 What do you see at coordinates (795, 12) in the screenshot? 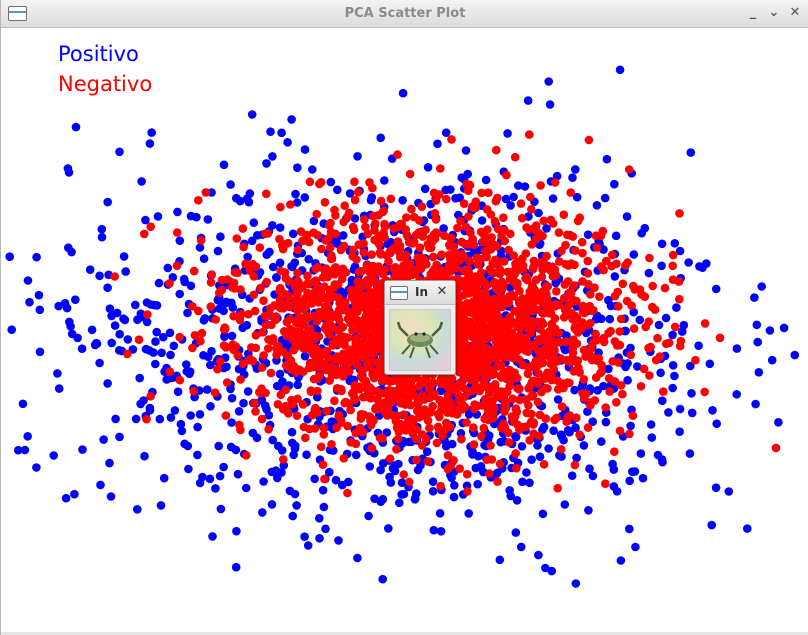
I see `close-icon: ✕` at bounding box center [795, 12].